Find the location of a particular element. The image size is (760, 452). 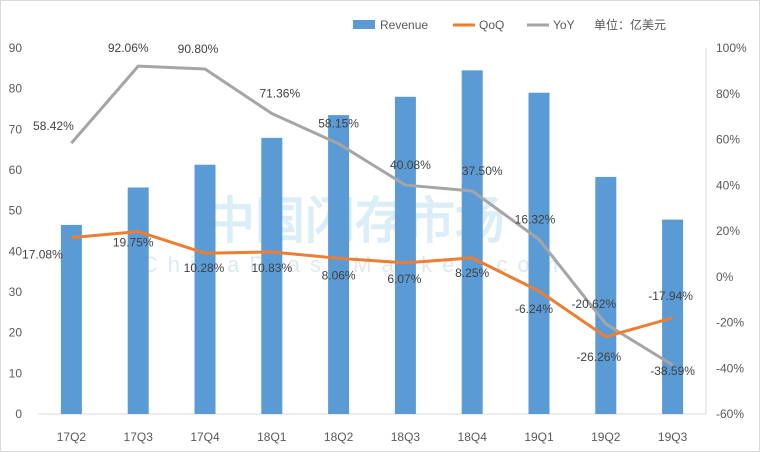

data-label-yoy-18Q3: 40.08% is located at coordinates (410, 165).